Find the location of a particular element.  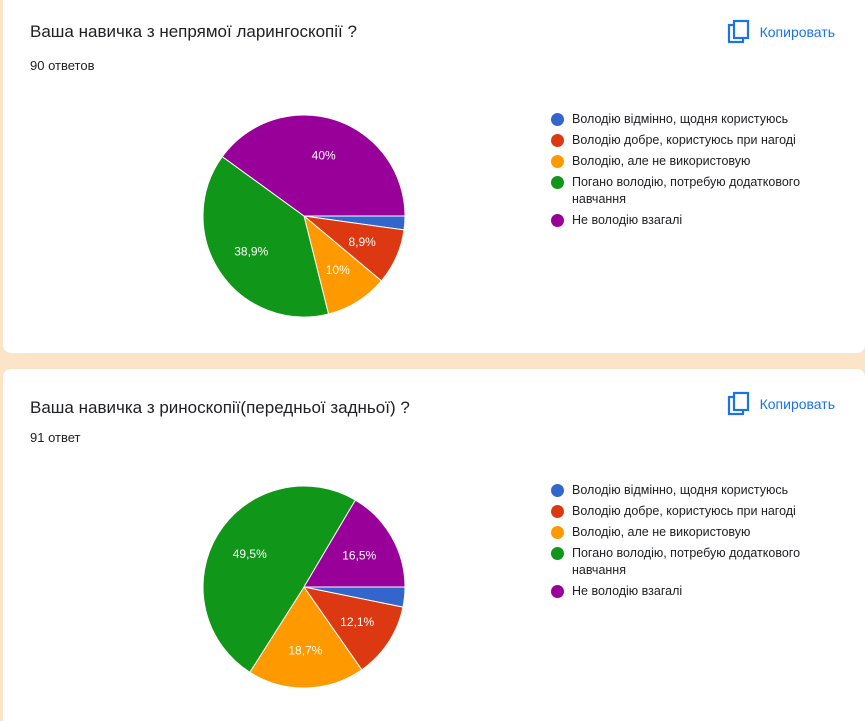

pie-data-label: 10% is located at coordinates (338, 270).